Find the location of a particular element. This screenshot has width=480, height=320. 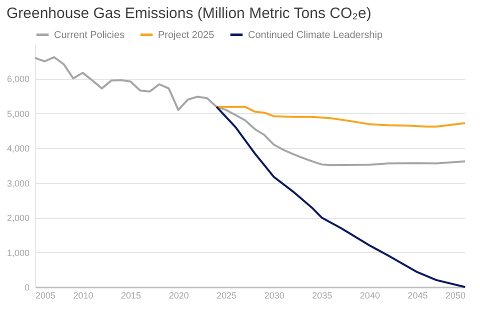

y-tick-label: 0 is located at coordinates (27, 287).